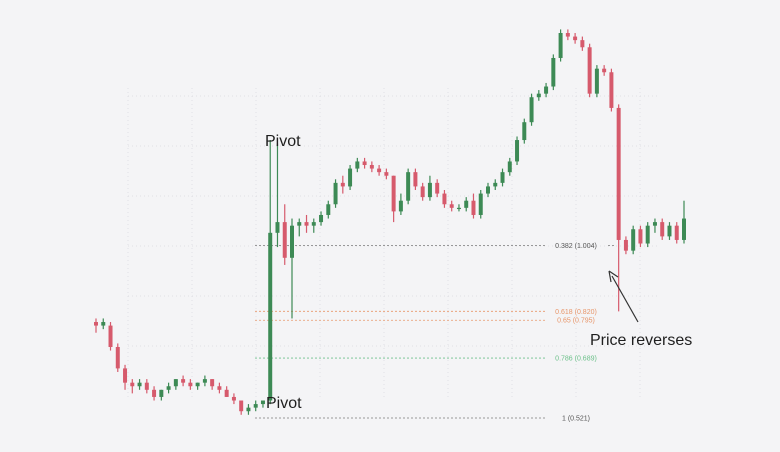  I want to click on fib-level-label: 0.786 (0.689), so click(576, 359).